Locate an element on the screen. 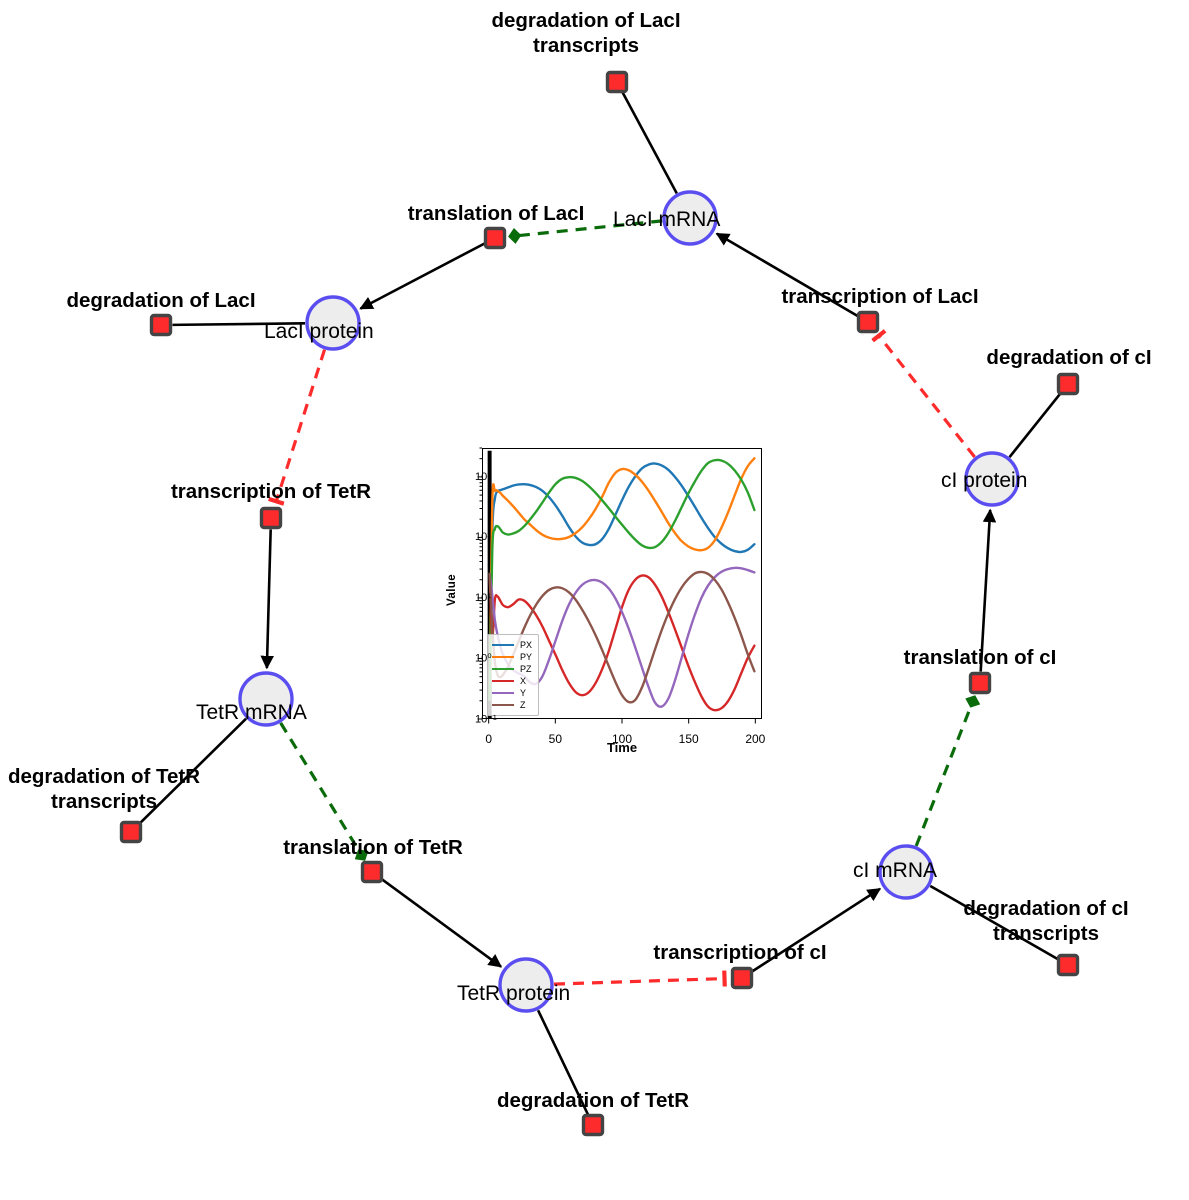 The image size is (1189, 1200). plot-series-PY is located at coordinates (622, 579).